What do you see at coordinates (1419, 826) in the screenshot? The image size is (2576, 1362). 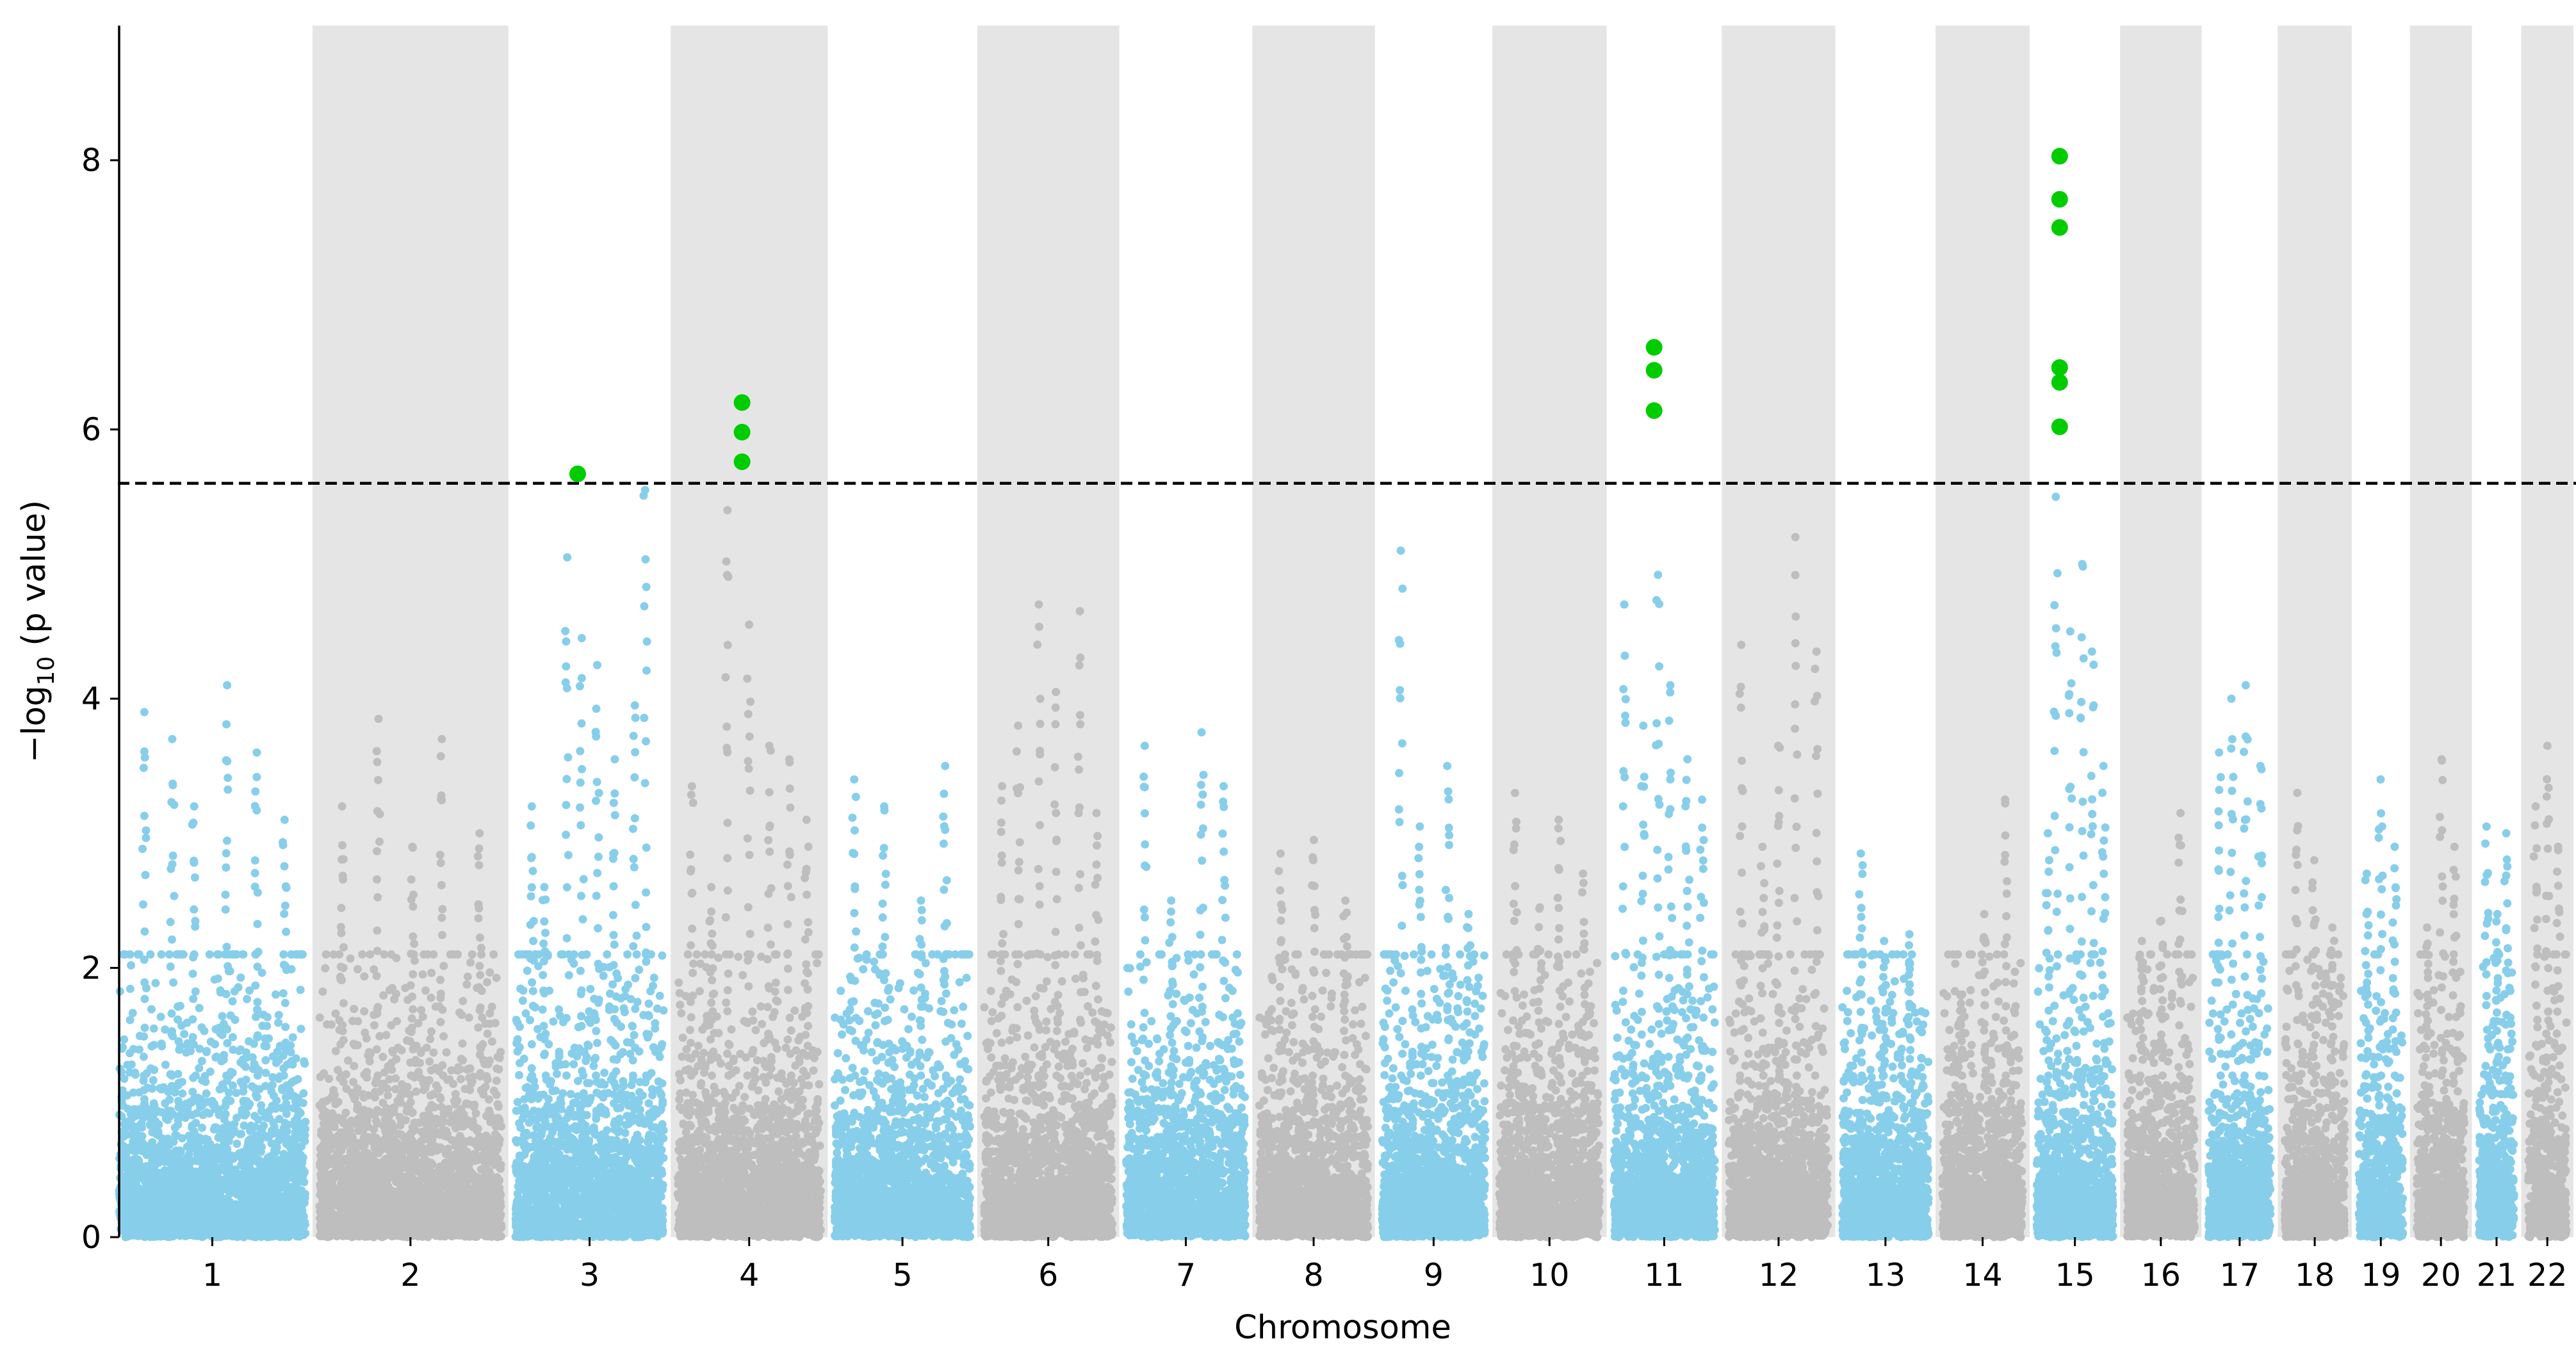 I see `peak-point-chr9` at bounding box center [1419, 826].